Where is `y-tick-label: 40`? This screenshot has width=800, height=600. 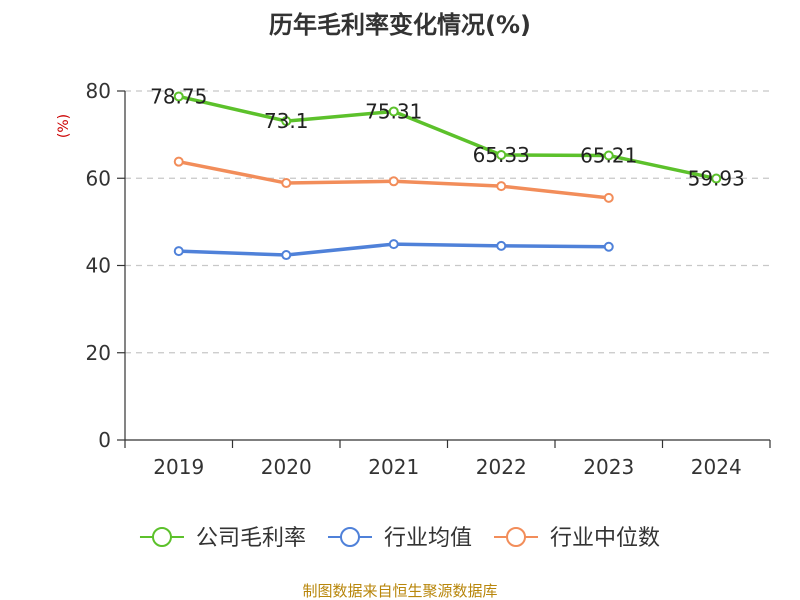 y-tick-label: 40 is located at coordinates (98, 266).